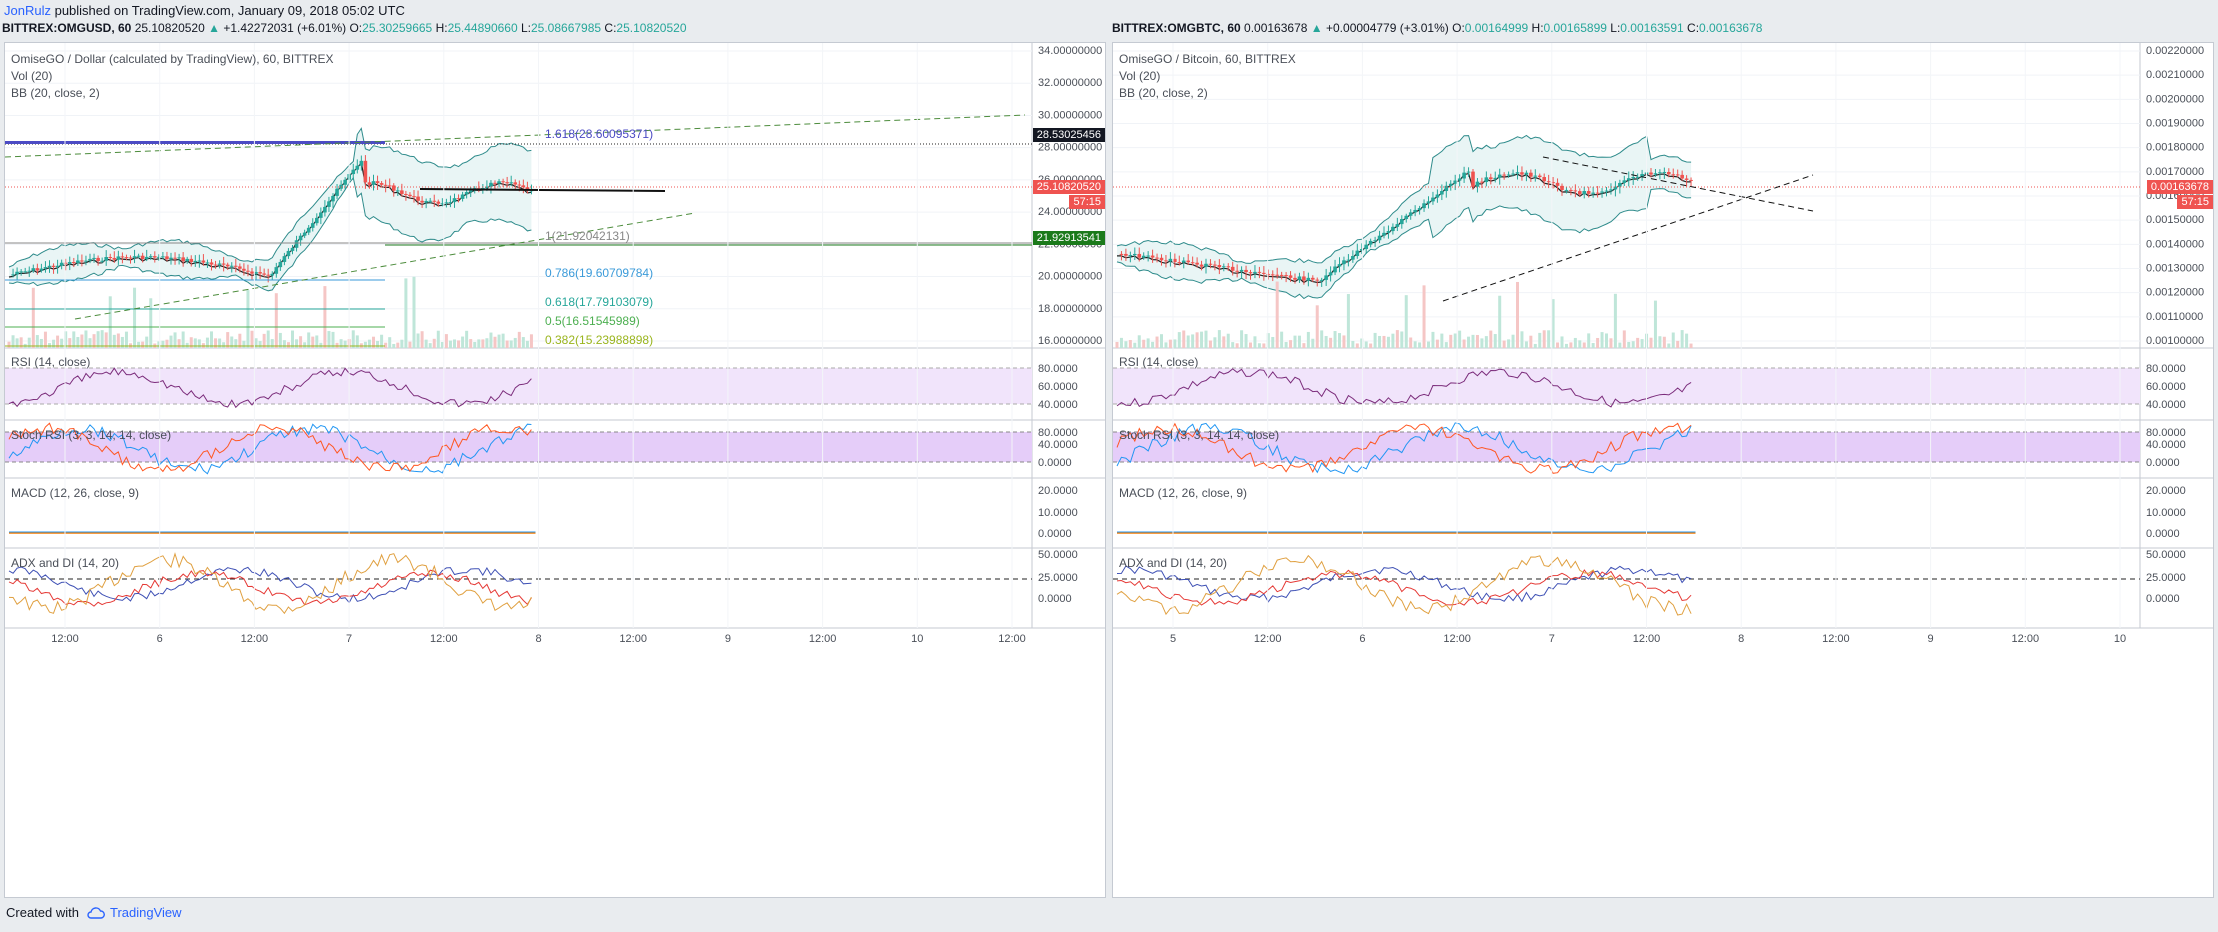  What do you see at coordinates (32, 76) in the screenshot?
I see `left-vol-label: Vol (20)` at bounding box center [32, 76].